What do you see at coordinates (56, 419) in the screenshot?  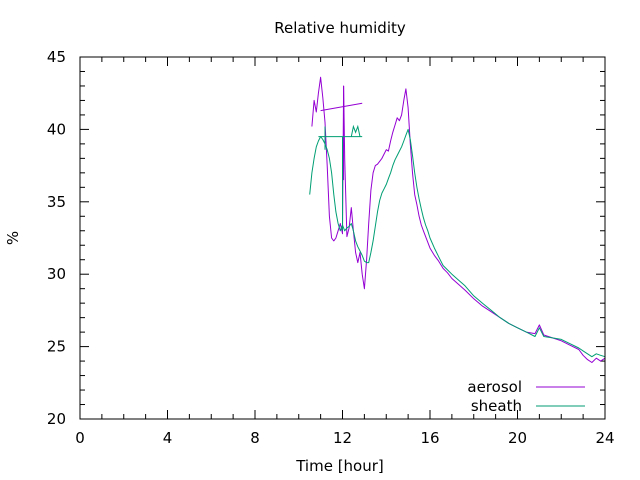 I see `y-tick-label: 20` at bounding box center [56, 419].